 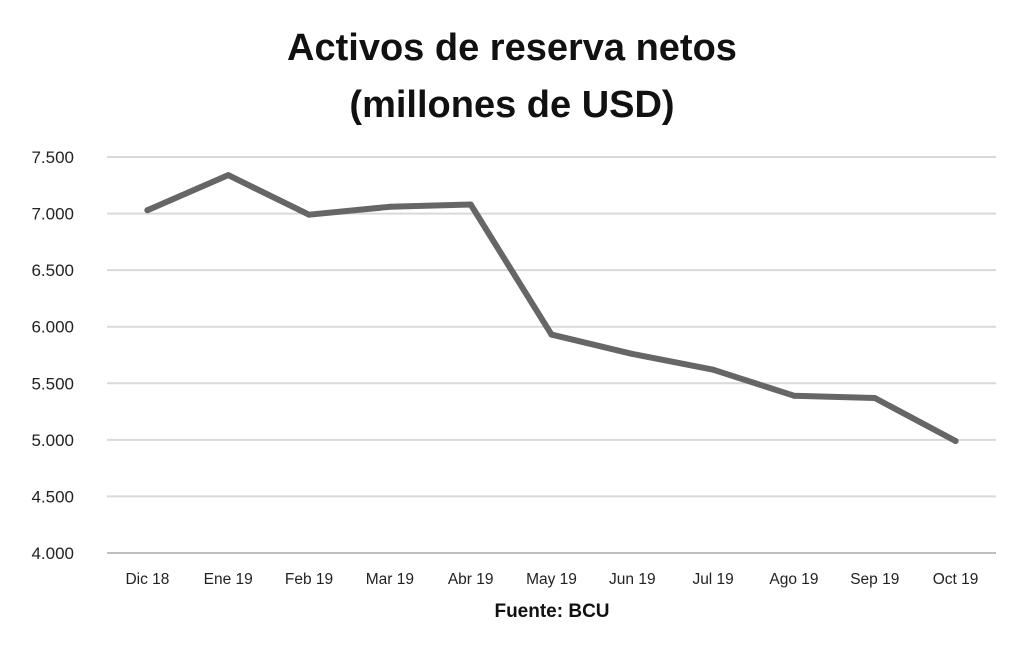 I want to click on x-tick-label: Mar 19, so click(x=390, y=579).